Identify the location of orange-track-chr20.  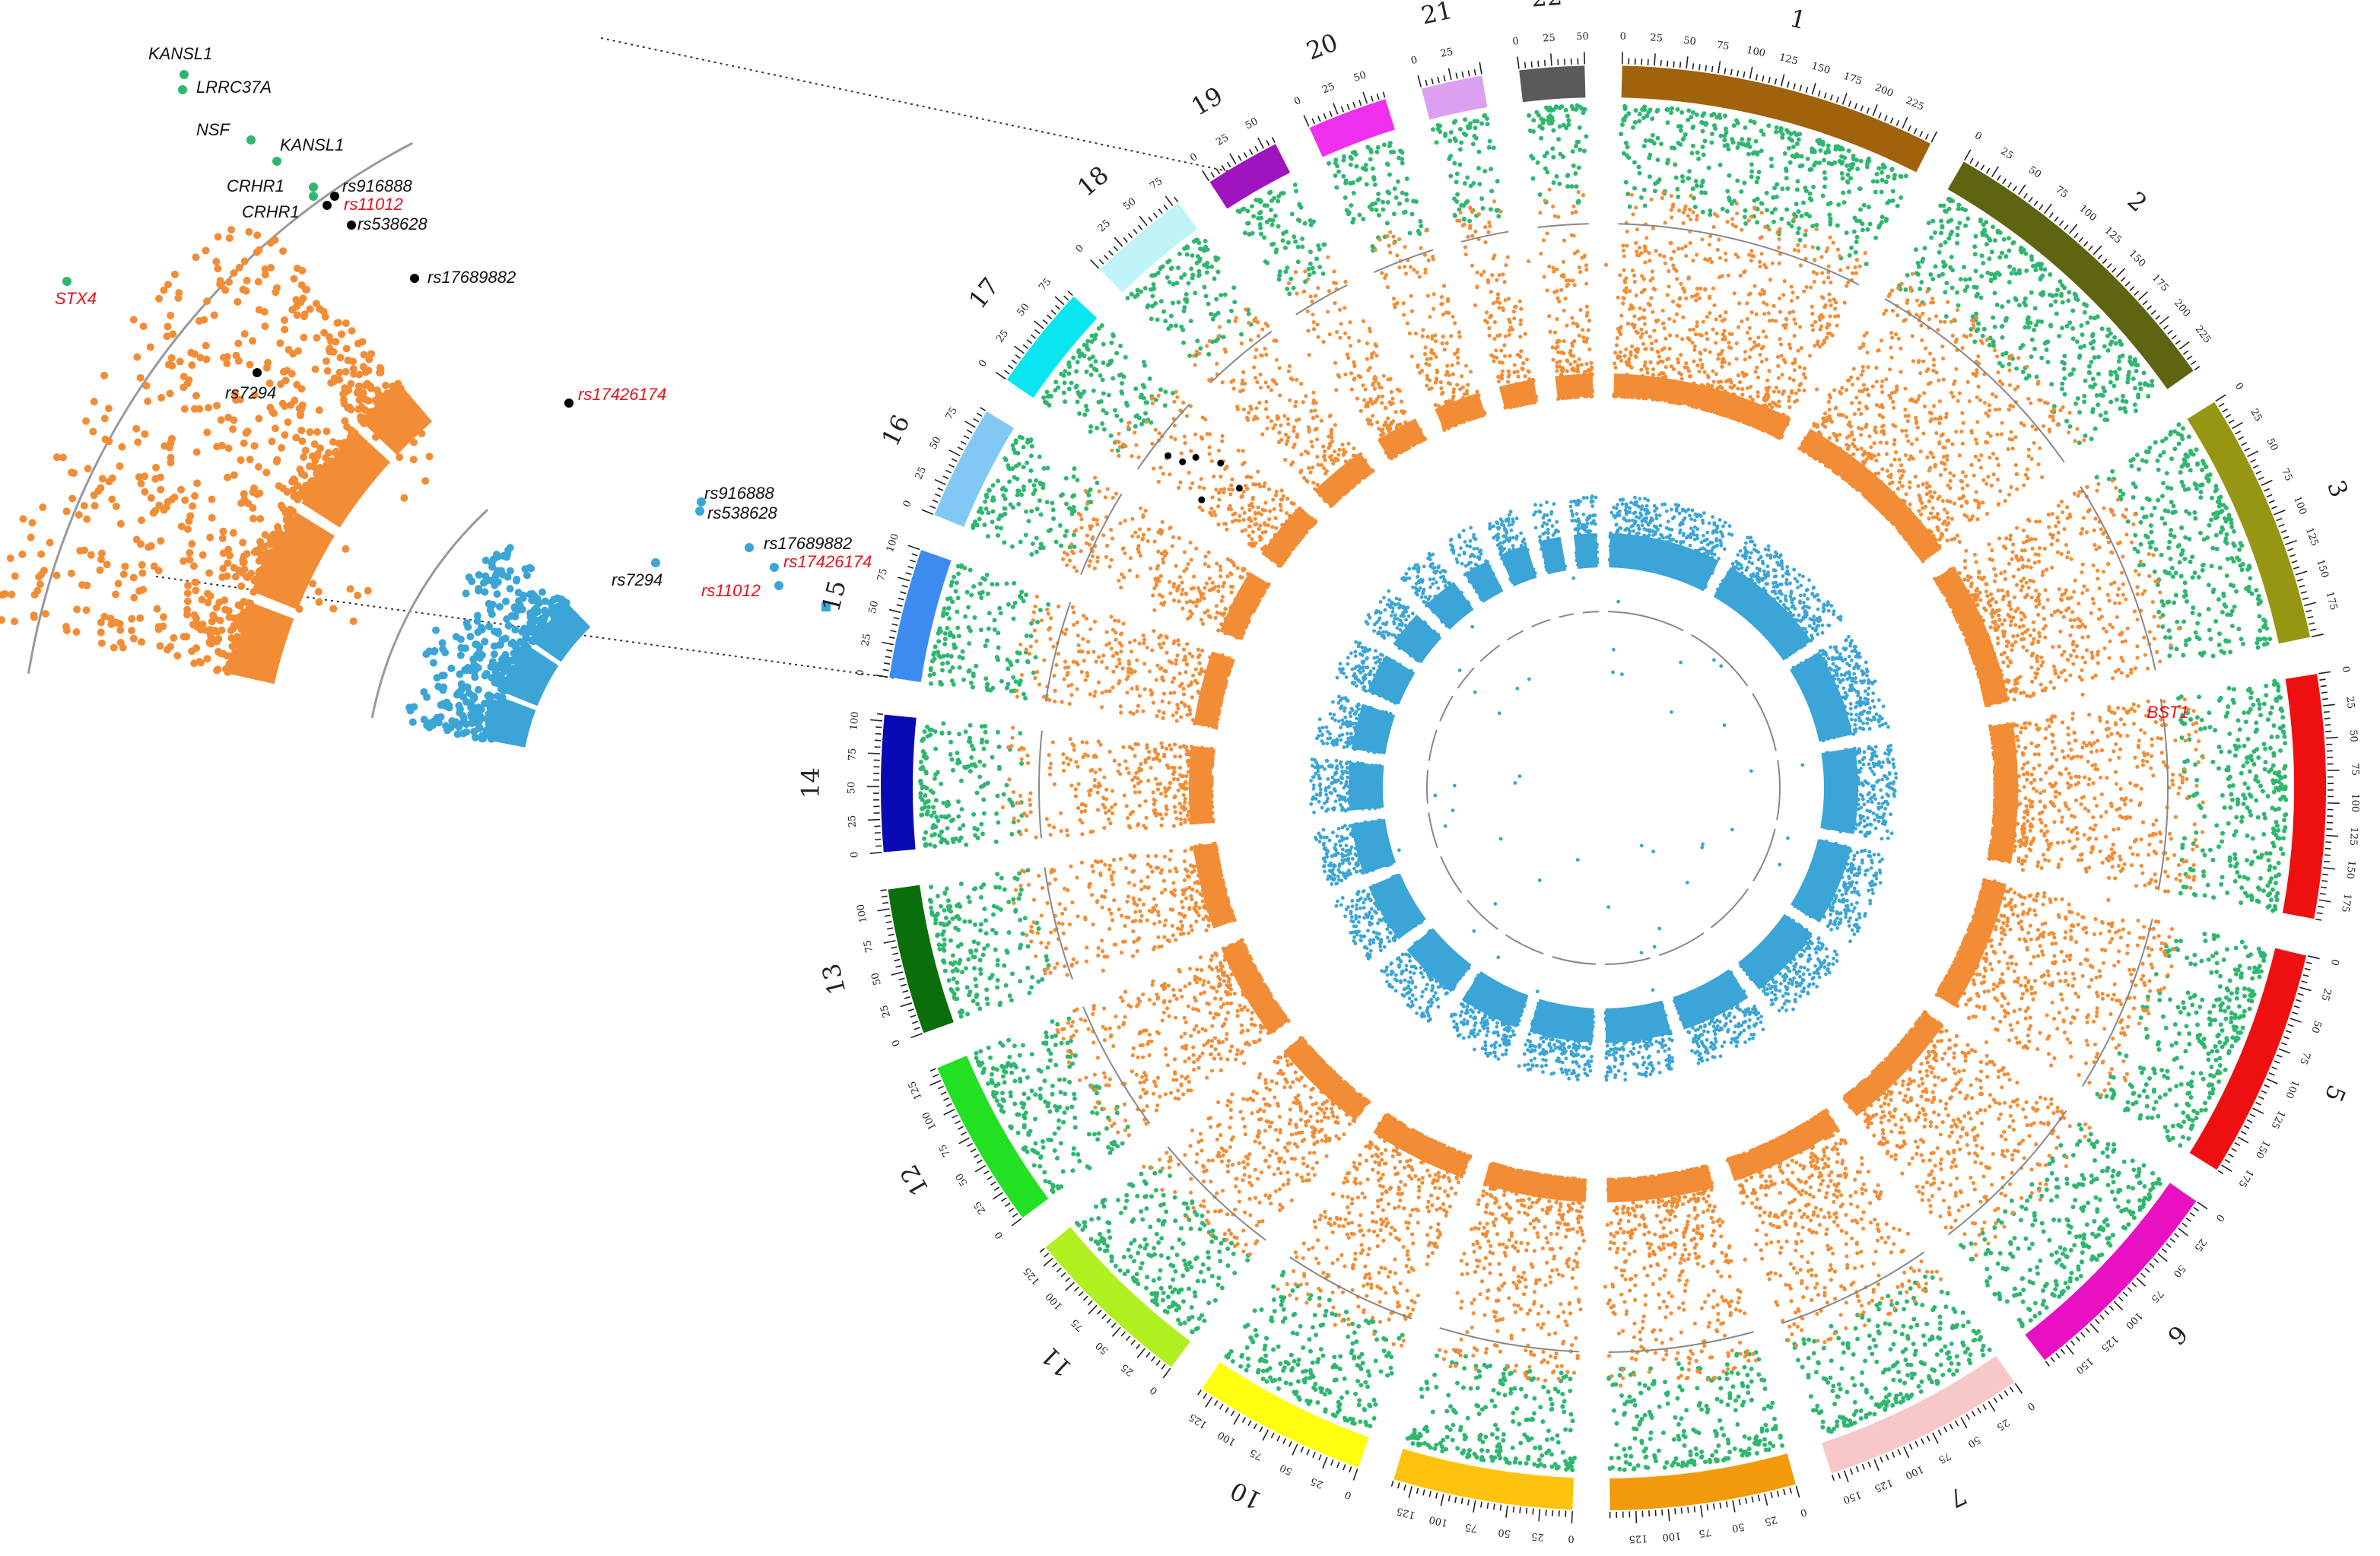
(1430, 330).